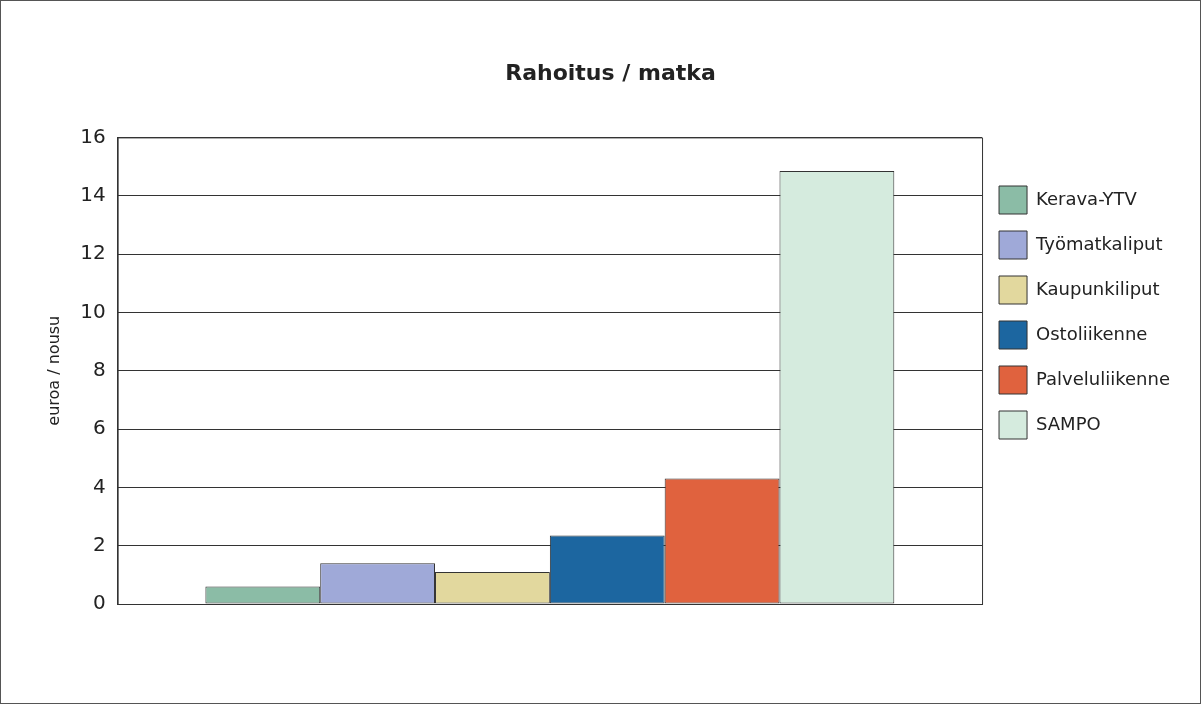 Image resolution: width=1201 pixels, height=704 pixels. What do you see at coordinates (99, 427) in the screenshot?
I see `y-tick-label: 6` at bounding box center [99, 427].